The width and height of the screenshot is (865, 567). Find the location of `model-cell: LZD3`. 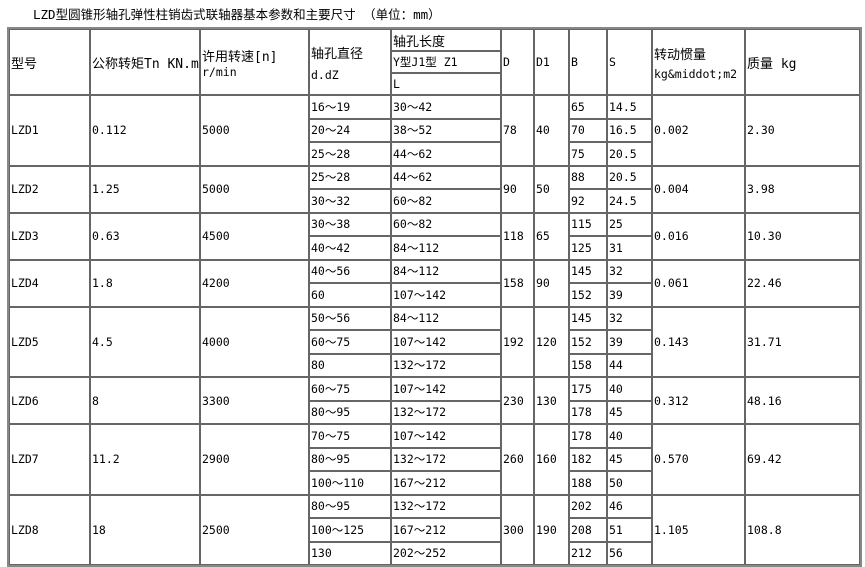

model-cell: LZD3 is located at coordinates (49, 236).